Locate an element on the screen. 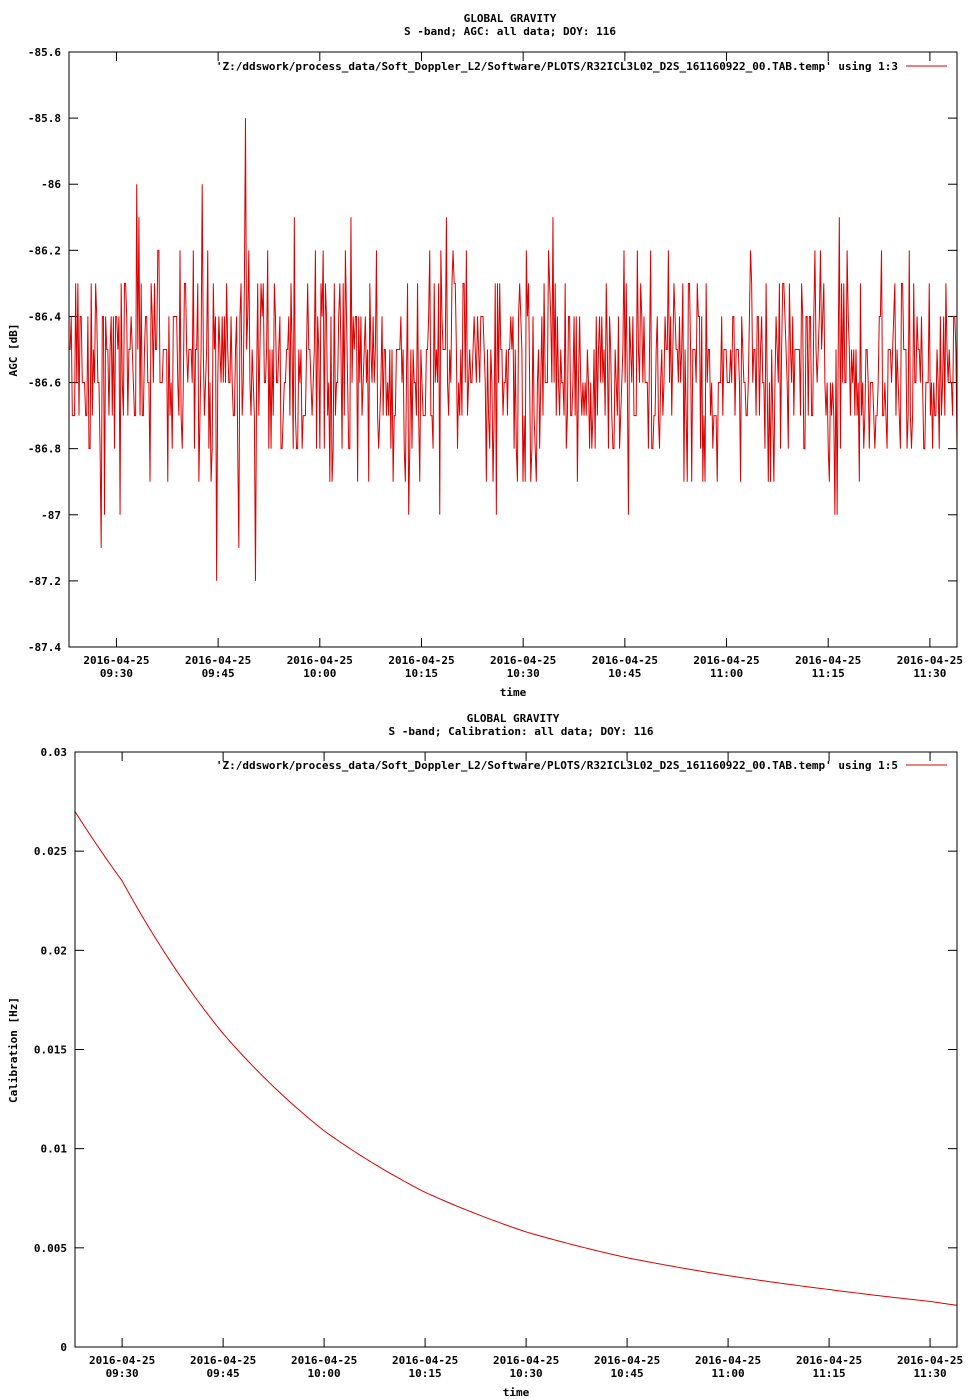 The height and width of the screenshot is (1400, 980). calibration-x-tick-time: 10:15 is located at coordinates (425, 1373).